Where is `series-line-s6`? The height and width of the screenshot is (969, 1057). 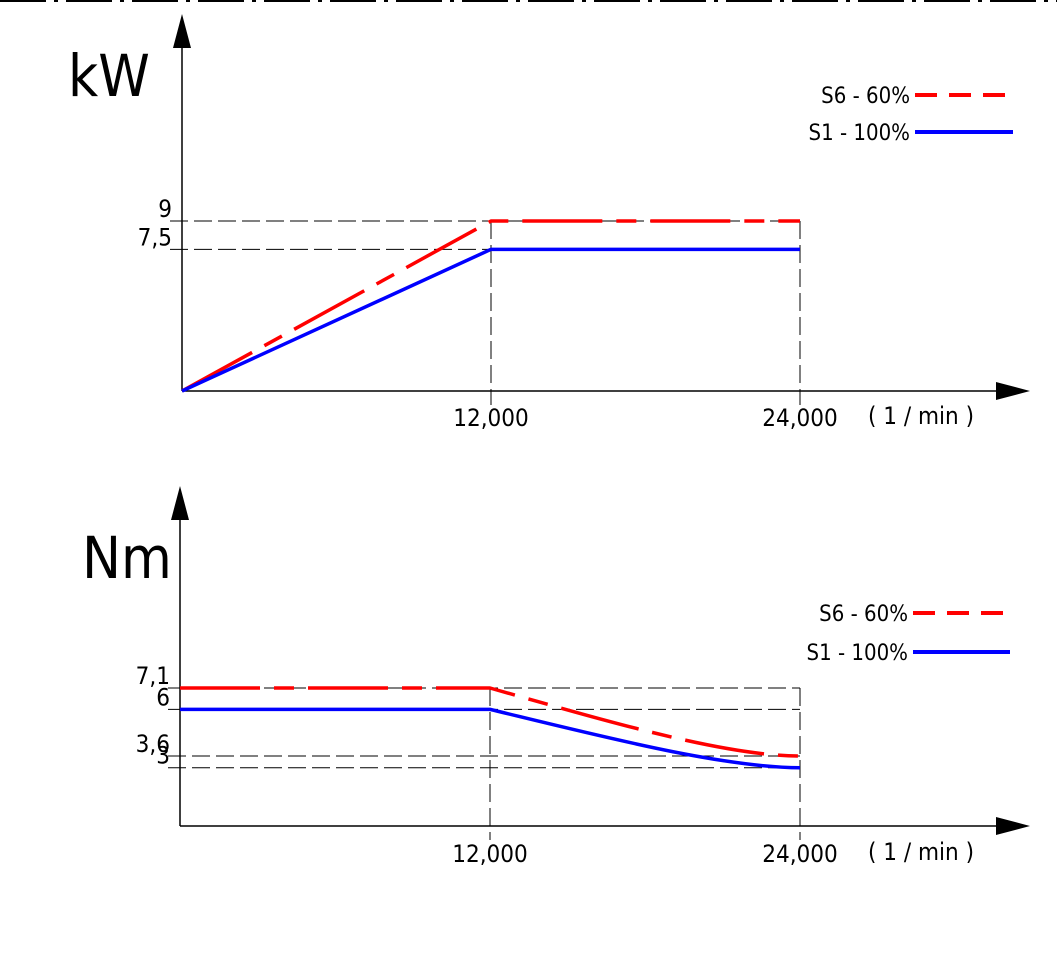
series-line-s6 is located at coordinates (490, 306).